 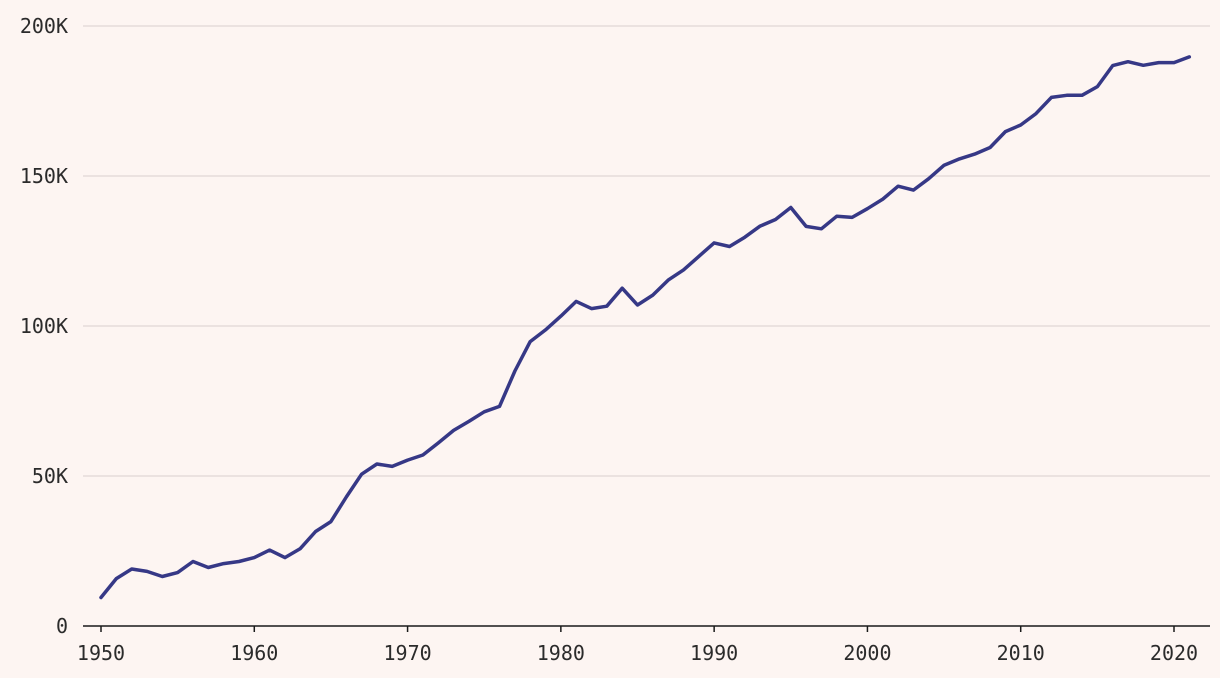 I want to click on x-tick-label: 1980, so click(x=561, y=653).